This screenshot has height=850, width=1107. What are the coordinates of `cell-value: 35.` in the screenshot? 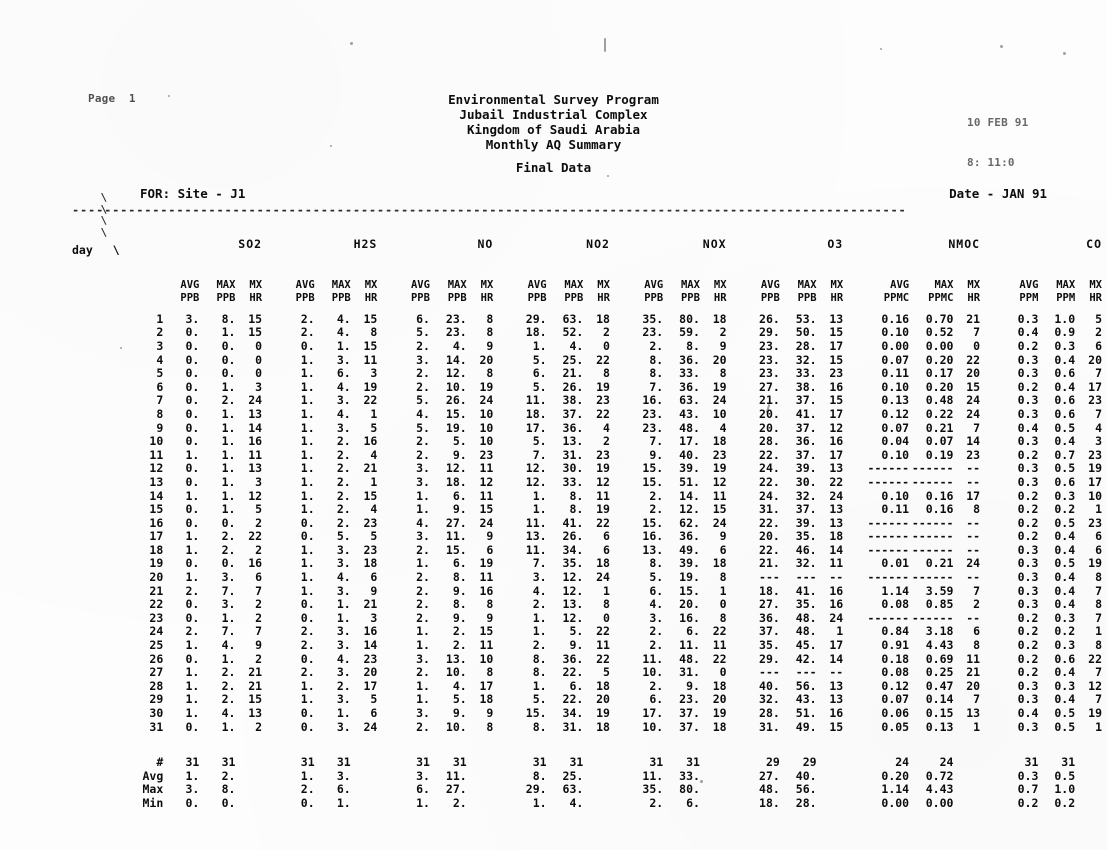 It's located at (769, 645).